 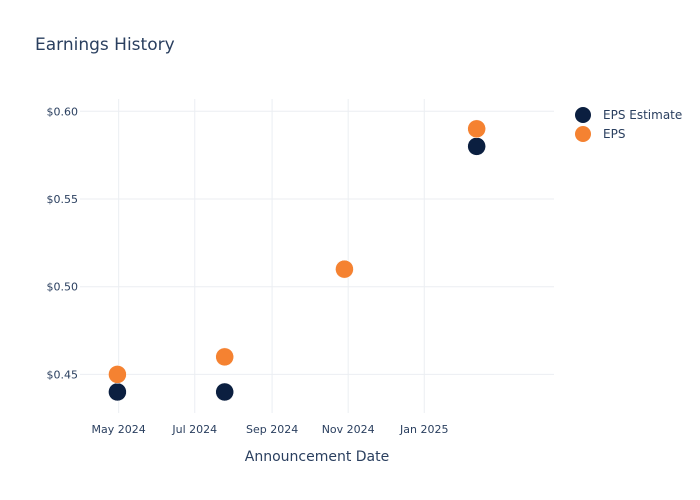 I want to click on x-tick-label: Jul 2024, so click(x=194, y=429).